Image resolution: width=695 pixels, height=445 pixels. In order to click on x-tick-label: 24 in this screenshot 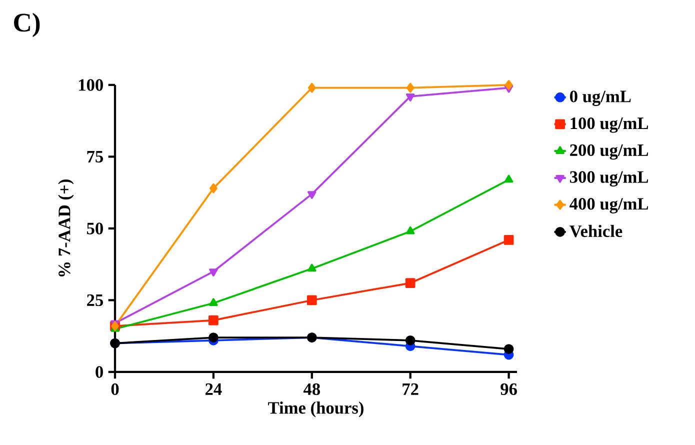, I will do `click(214, 389)`.